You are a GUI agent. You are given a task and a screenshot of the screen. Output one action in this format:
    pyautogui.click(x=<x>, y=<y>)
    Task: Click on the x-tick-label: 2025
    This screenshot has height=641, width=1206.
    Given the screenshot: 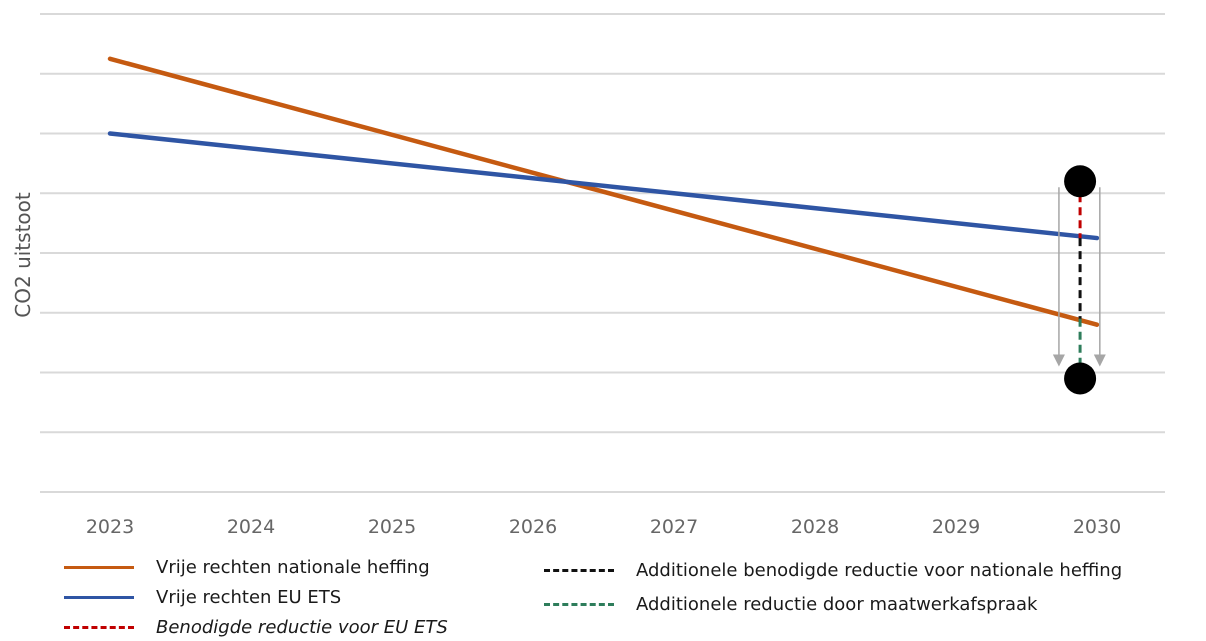 What is the action you would take?
    pyautogui.click(x=392, y=527)
    